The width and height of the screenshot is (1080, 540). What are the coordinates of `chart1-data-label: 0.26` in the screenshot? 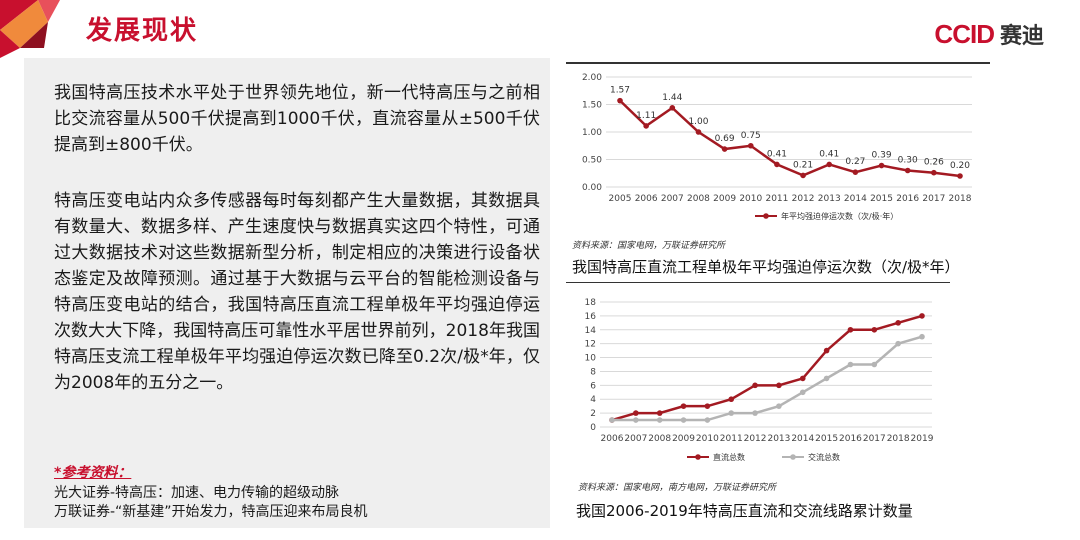 It's located at (934, 163).